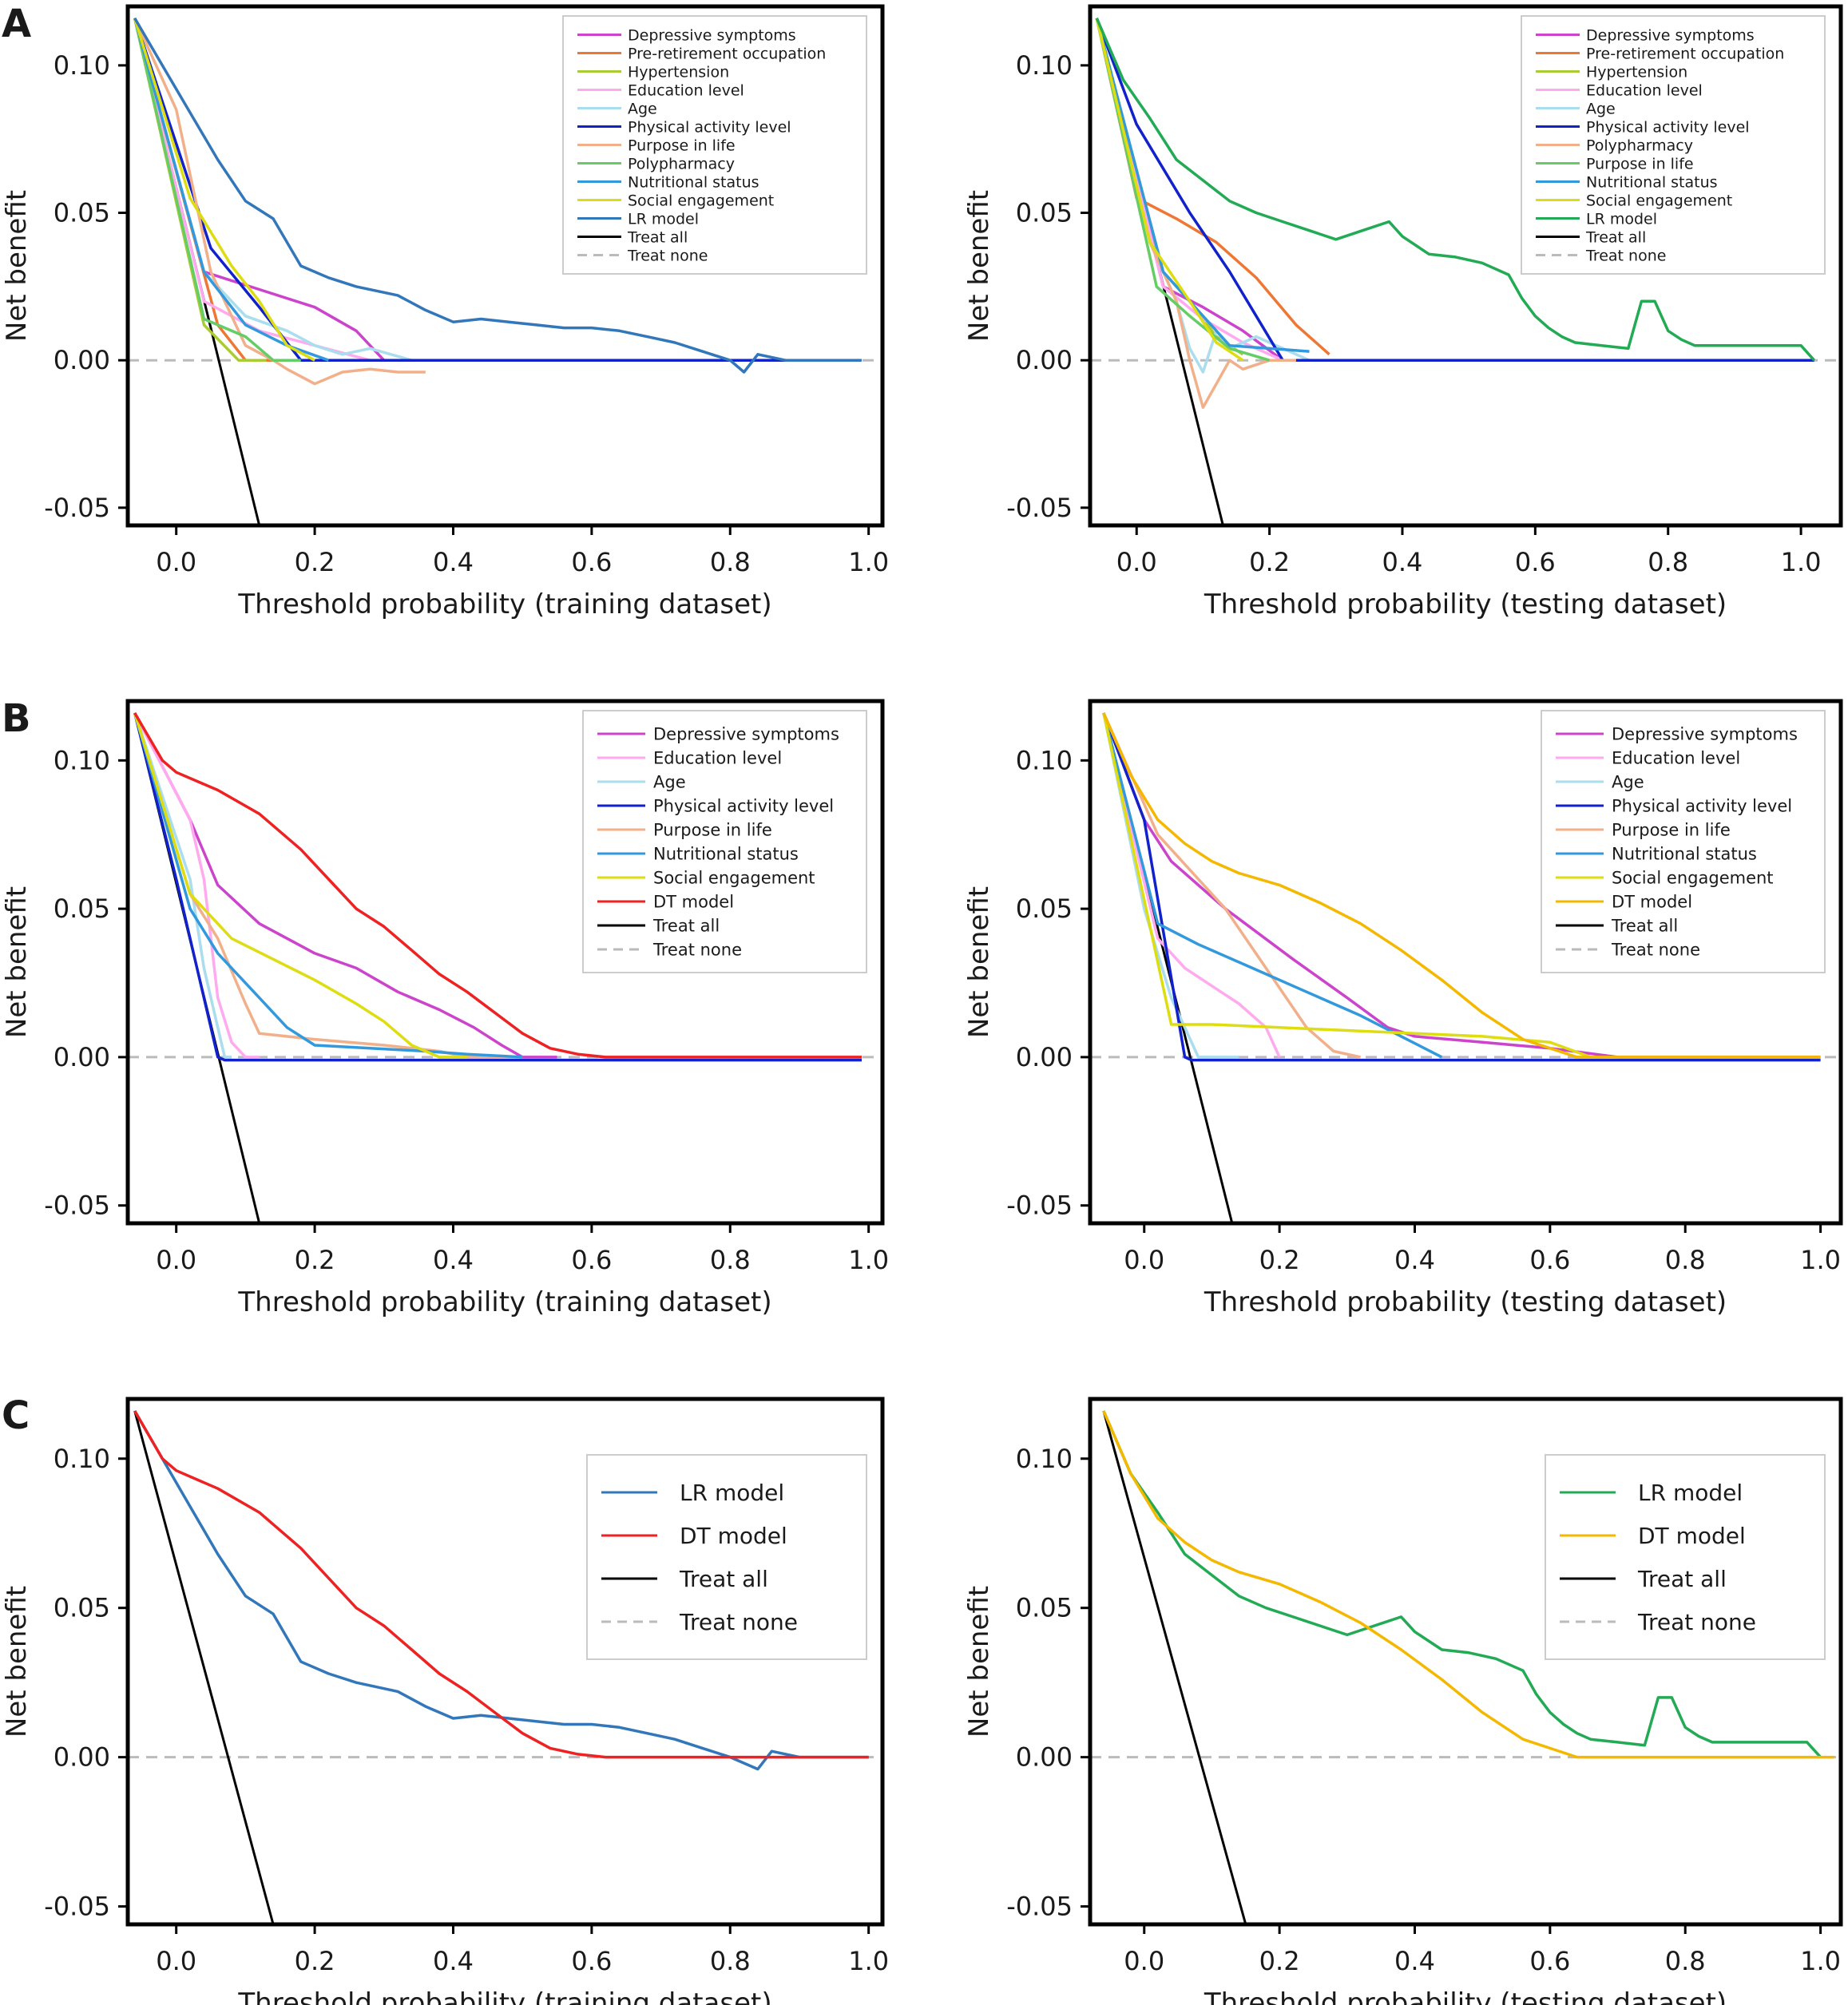 The width and height of the screenshot is (1848, 2005). What do you see at coordinates (727, 53) in the screenshot?
I see `legend-label: Pre-retirement occupation` at bounding box center [727, 53].